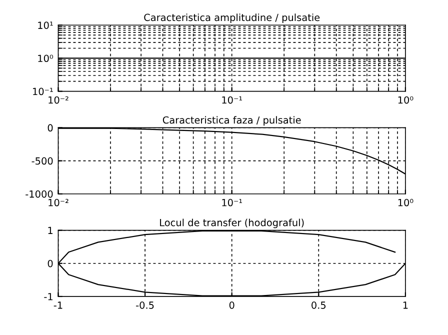  Describe the element at coordinates (232, 18) in the screenshot. I see `chart-title: Caracteristica amplitudine / pulsatie` at that location.